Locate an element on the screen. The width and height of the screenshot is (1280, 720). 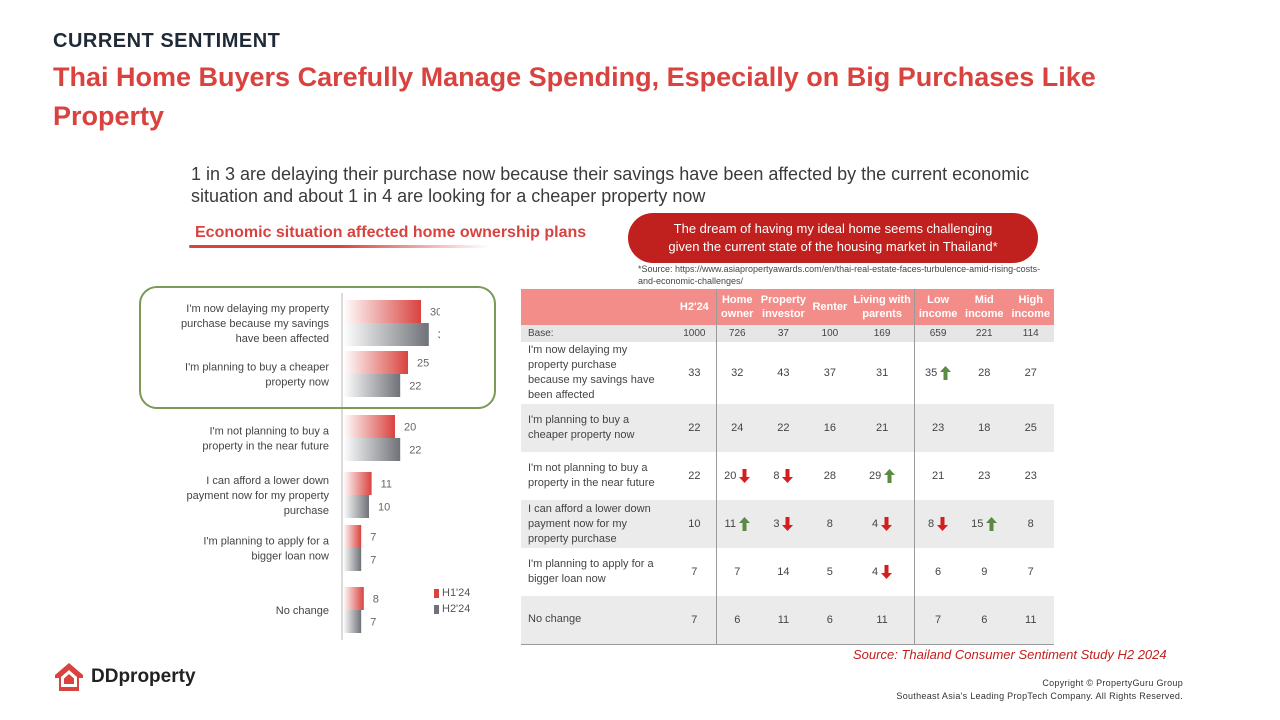
legend-label-h2: H2'24 is located at coordinates (456, 609).